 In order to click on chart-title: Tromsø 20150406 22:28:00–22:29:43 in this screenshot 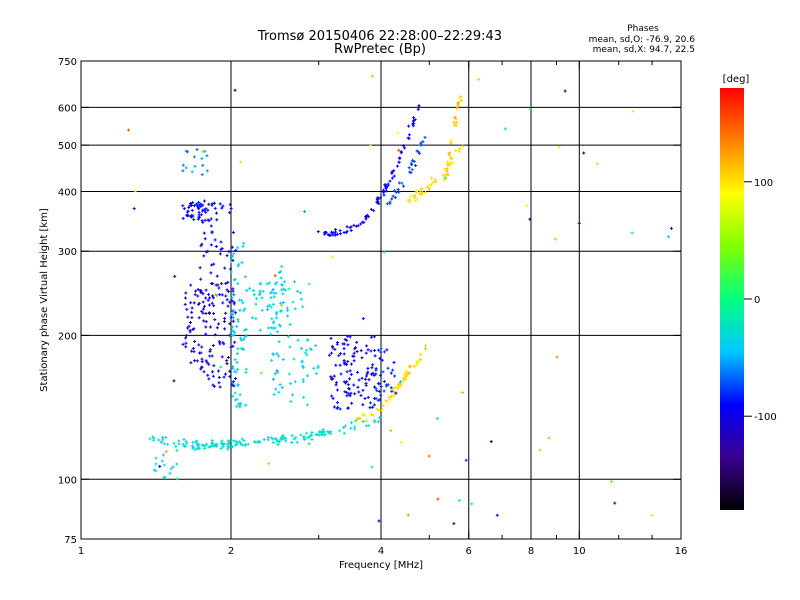, I will do `click(379, 36)`.